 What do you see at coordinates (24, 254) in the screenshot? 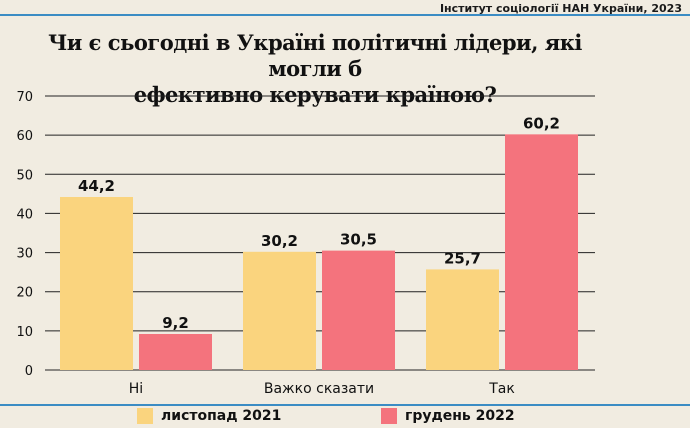
I see `y-tick-label: 30` at bounding box center [24, 254].